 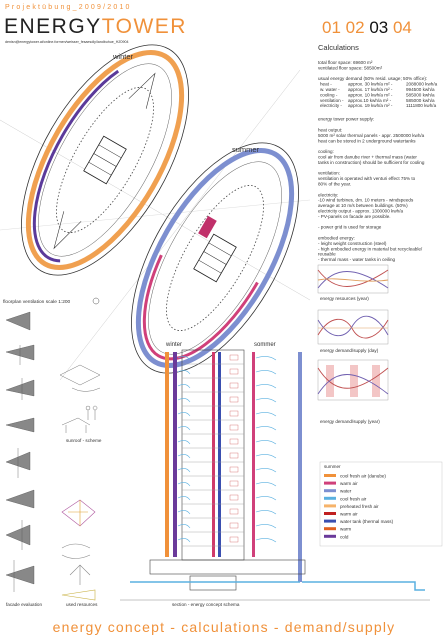 What do you see at coordinates (206, 604) in the screenshot?
I see `section-caption: section - energy concept schema` at bounding box center [206, 604].